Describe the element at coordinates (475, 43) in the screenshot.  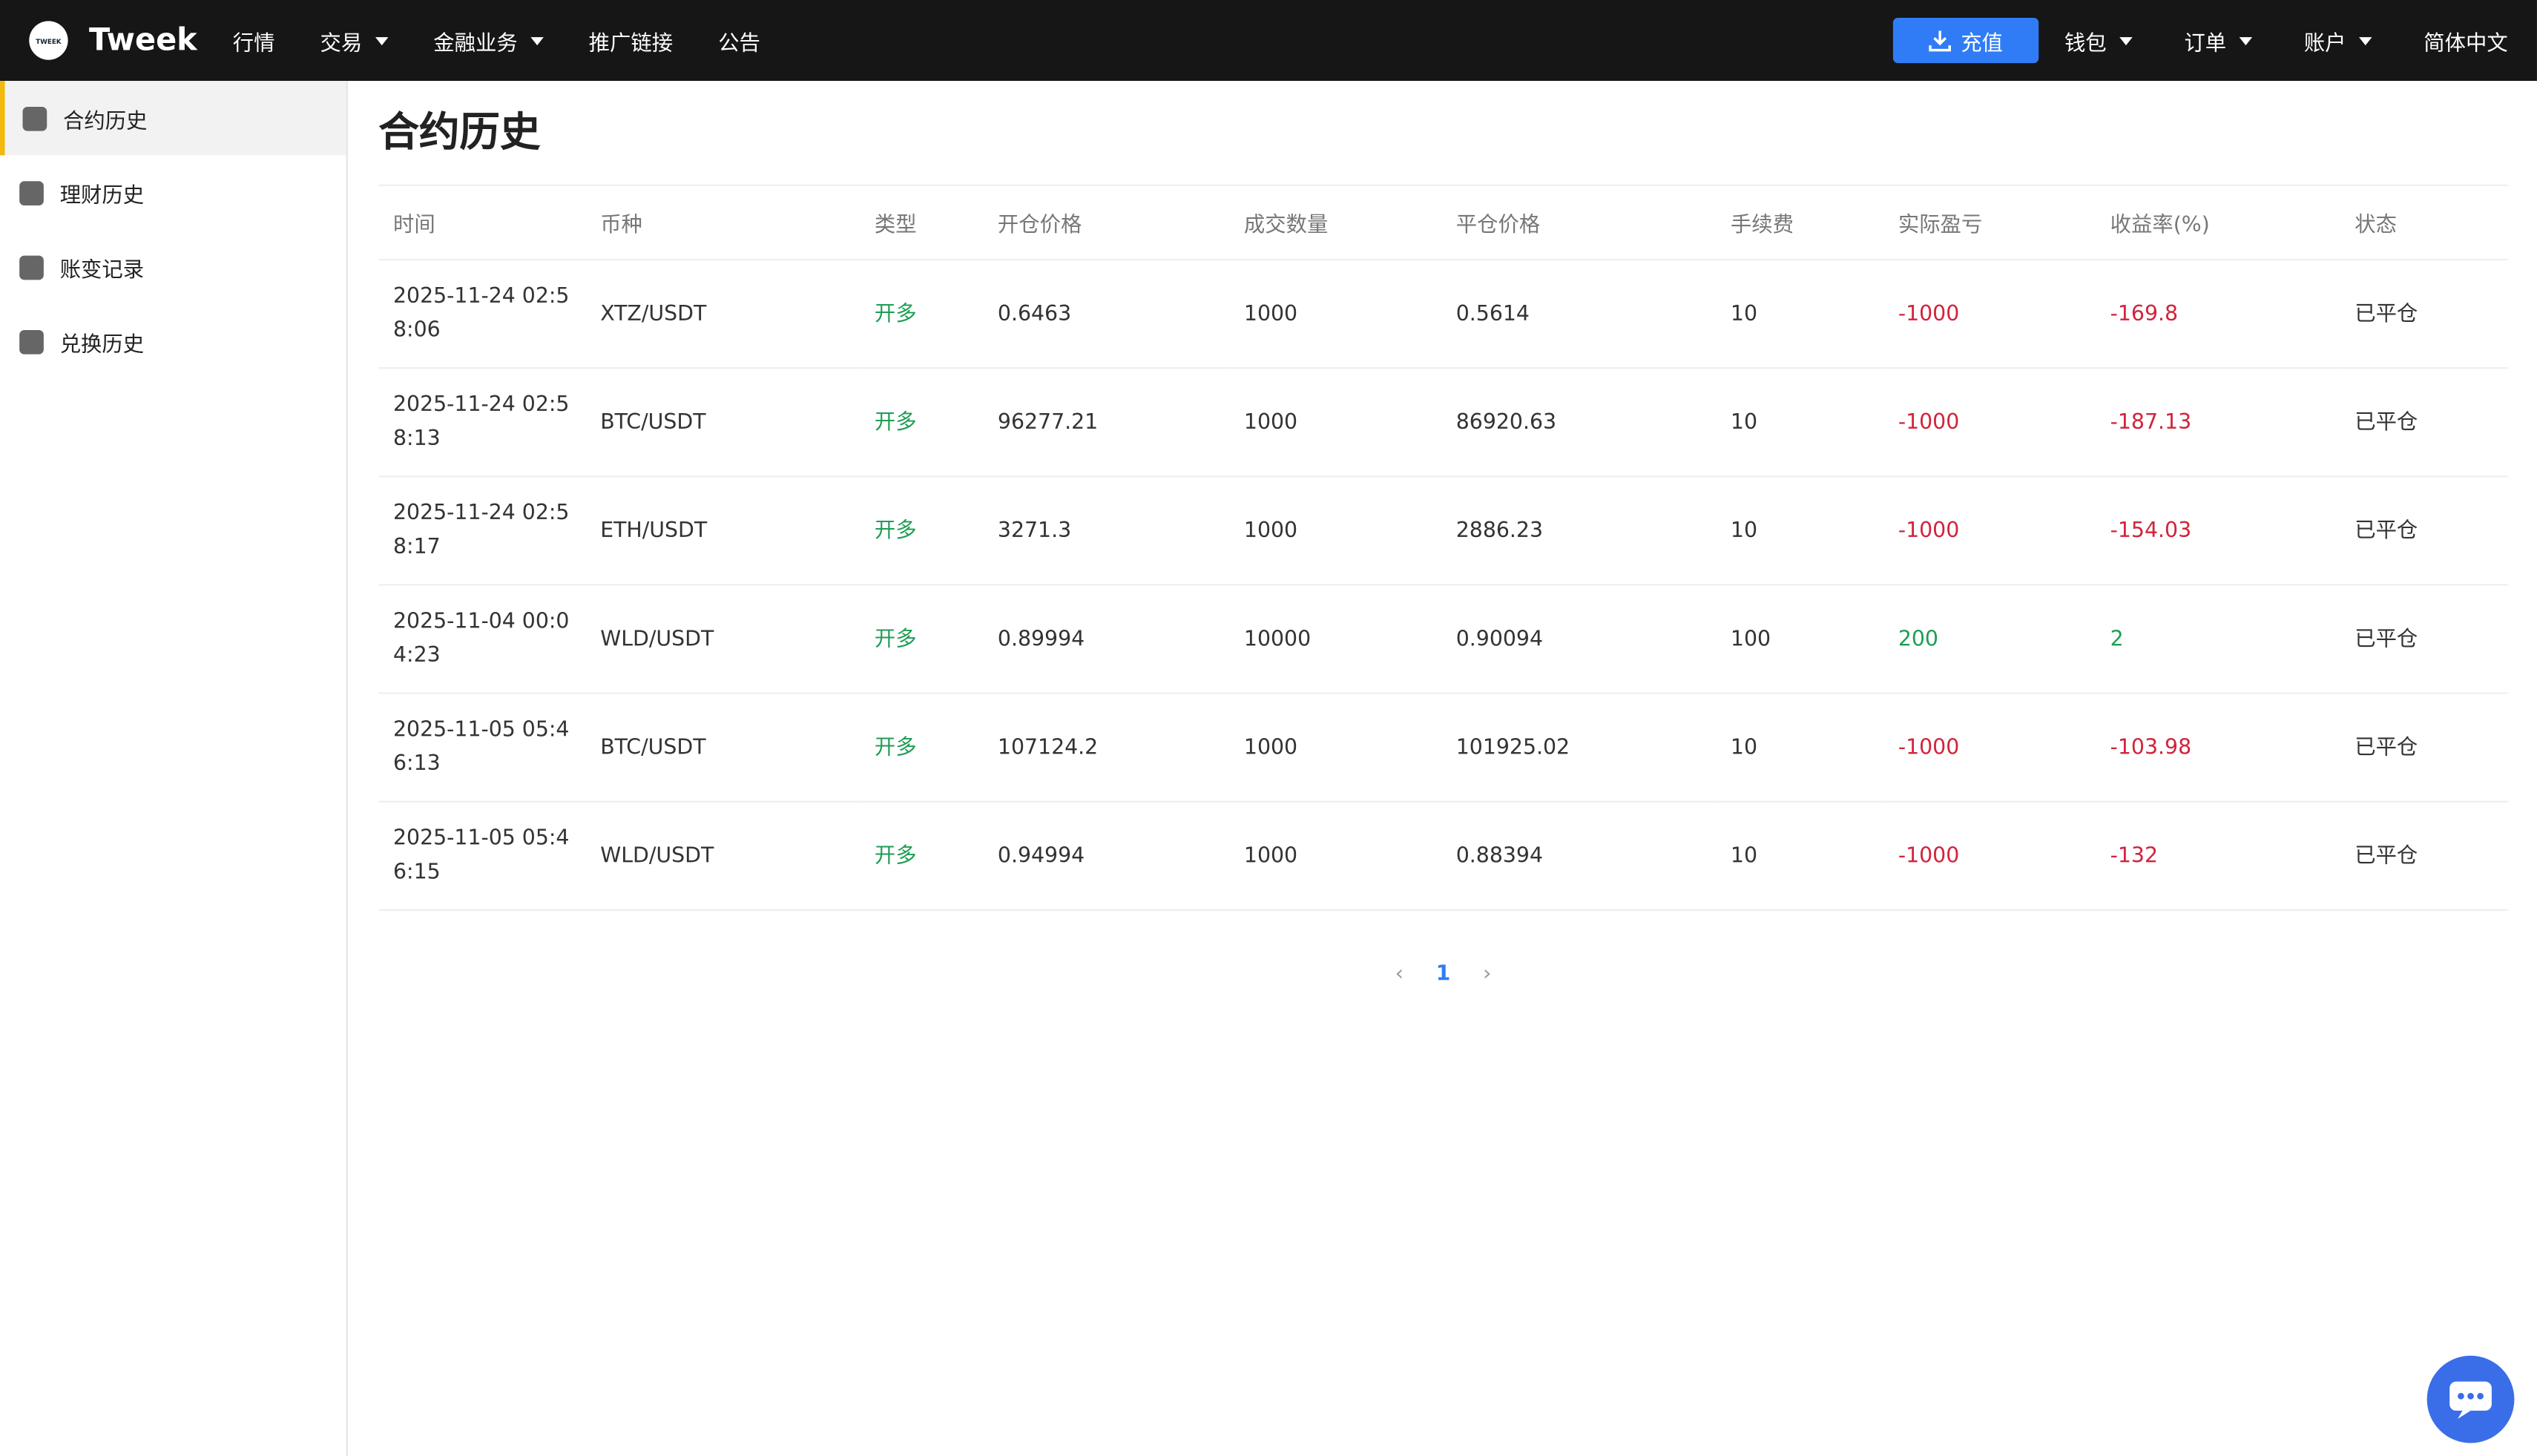
I see `nav-label: 金融业务` at that location.